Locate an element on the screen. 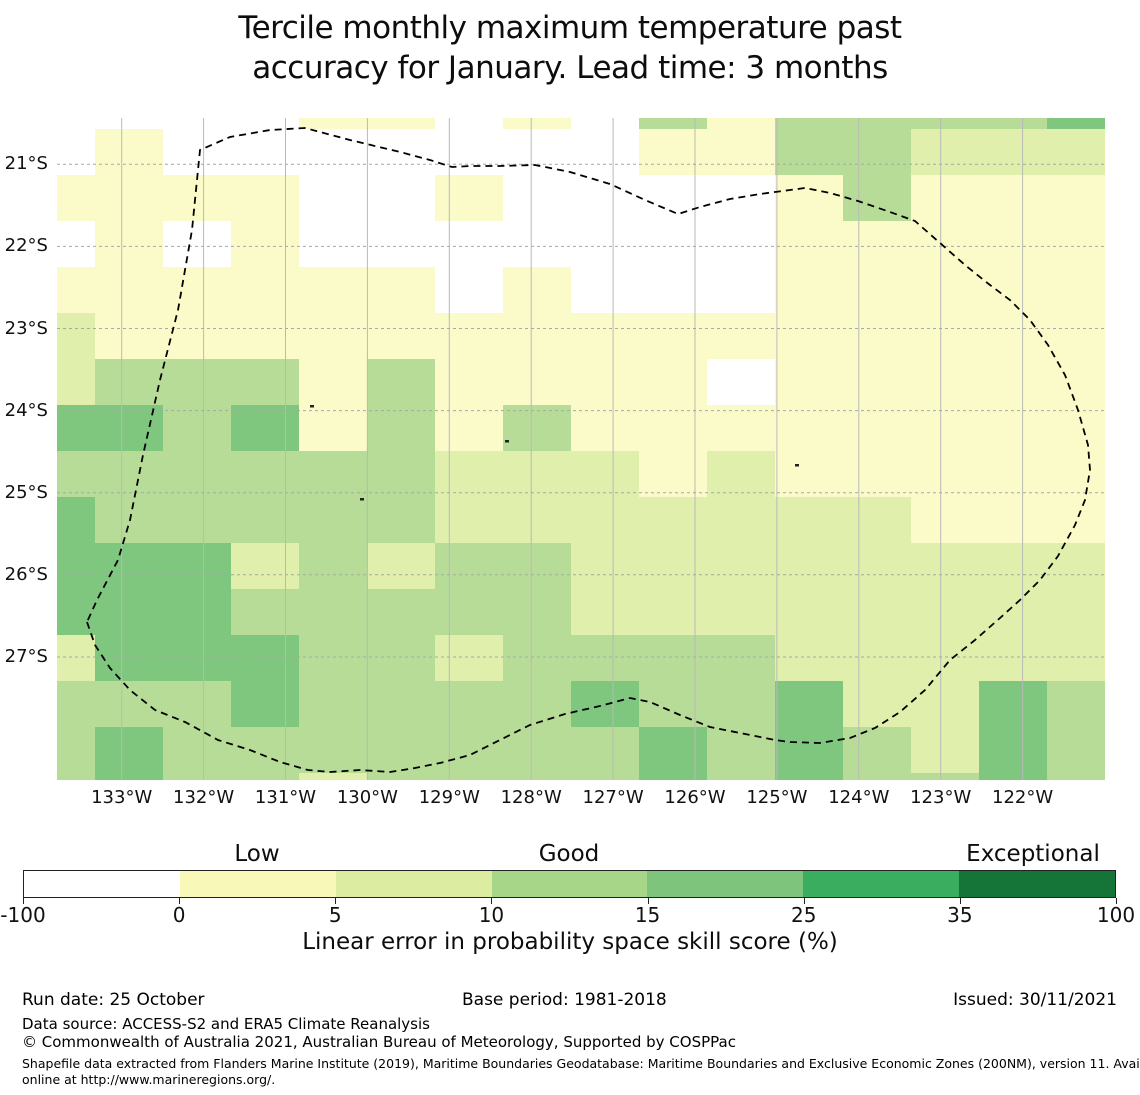 The width and height of the screenshot is (1140, 1095). x-tick-label: 127°W is located at coordinates (613, 797).